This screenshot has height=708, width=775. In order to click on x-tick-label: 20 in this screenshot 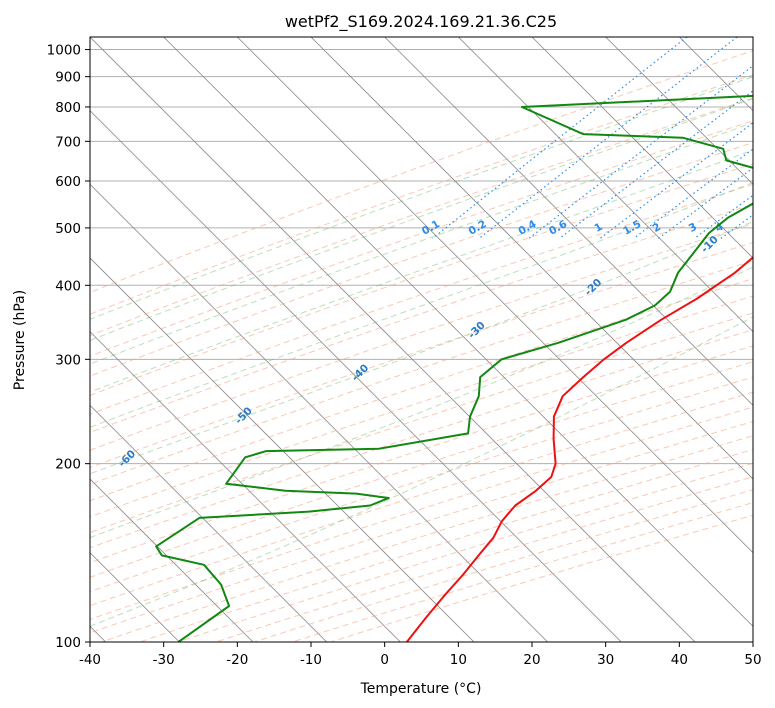, I will do `click(531, 660)`.